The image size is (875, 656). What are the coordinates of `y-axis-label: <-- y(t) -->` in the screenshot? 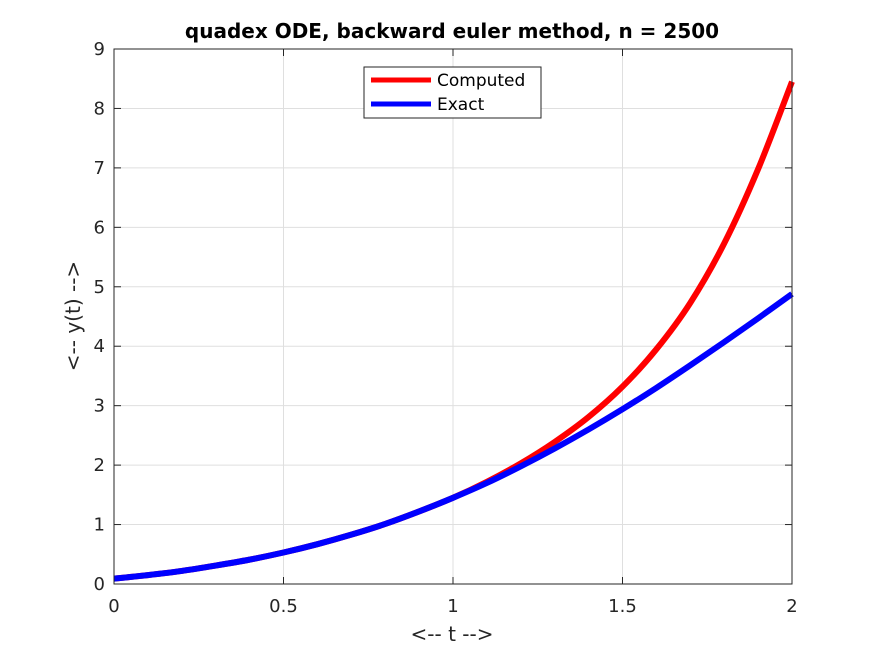 It's located at (73, 316).